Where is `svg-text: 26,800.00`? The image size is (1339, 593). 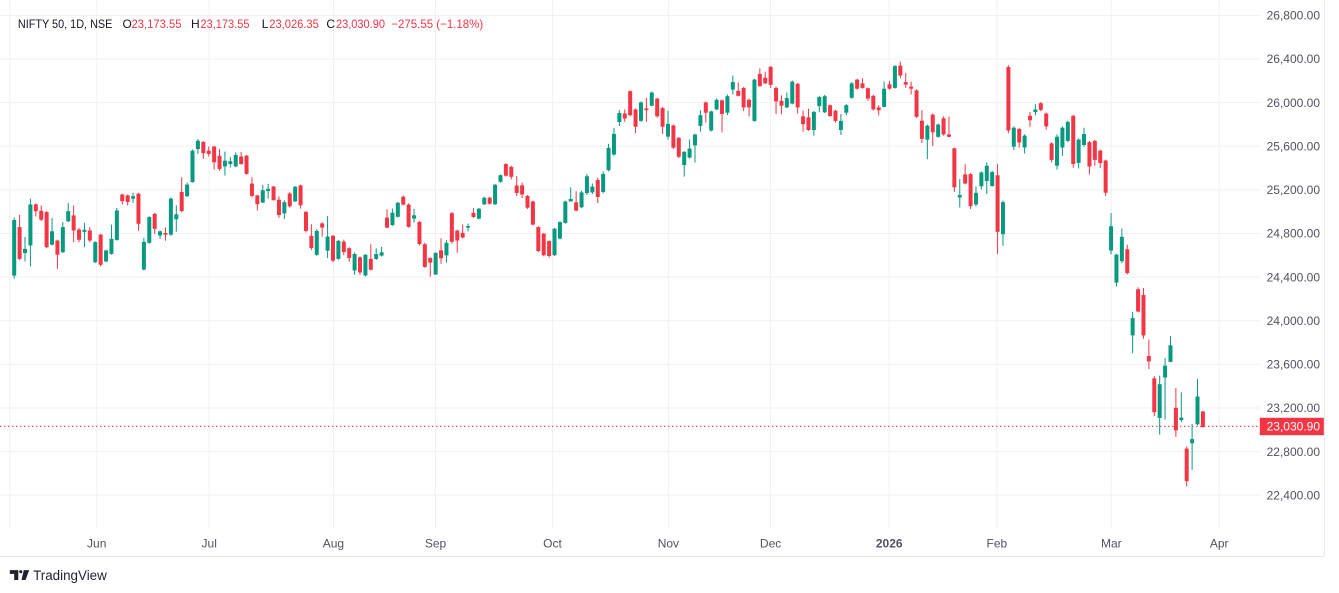 svg-text: 26,800.00 is located at coordinates (1294, 16).